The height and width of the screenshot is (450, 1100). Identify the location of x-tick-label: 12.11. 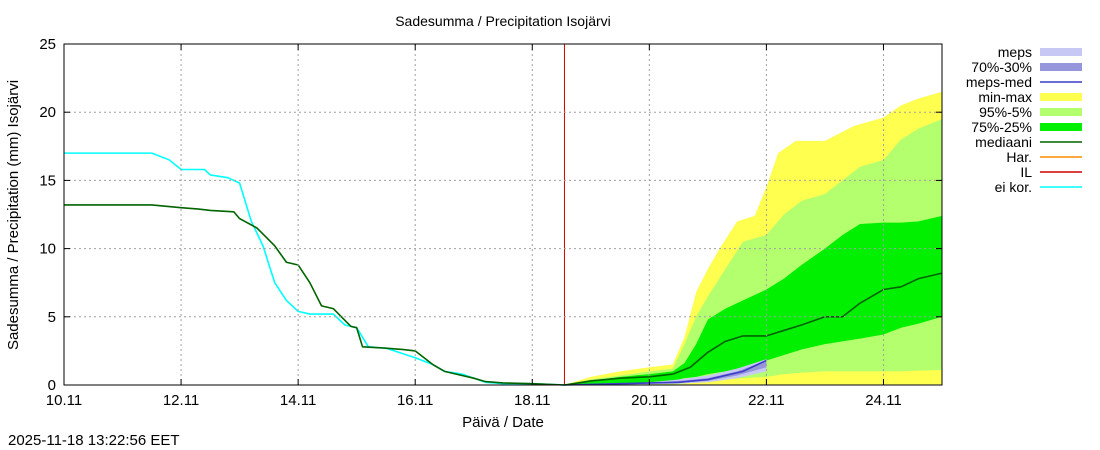
(181, 400).